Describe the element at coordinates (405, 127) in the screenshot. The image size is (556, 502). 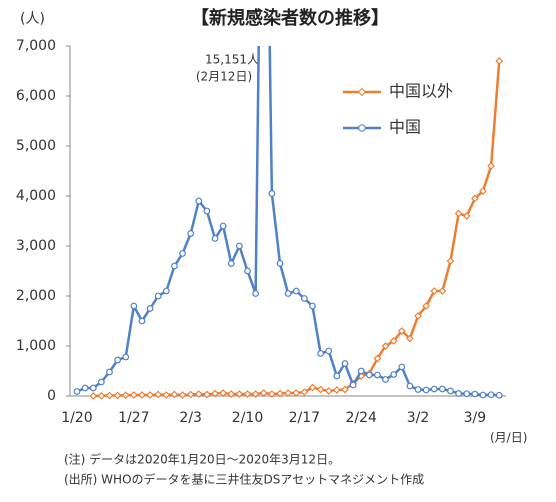
I see `legend-label: 中国` at that location.